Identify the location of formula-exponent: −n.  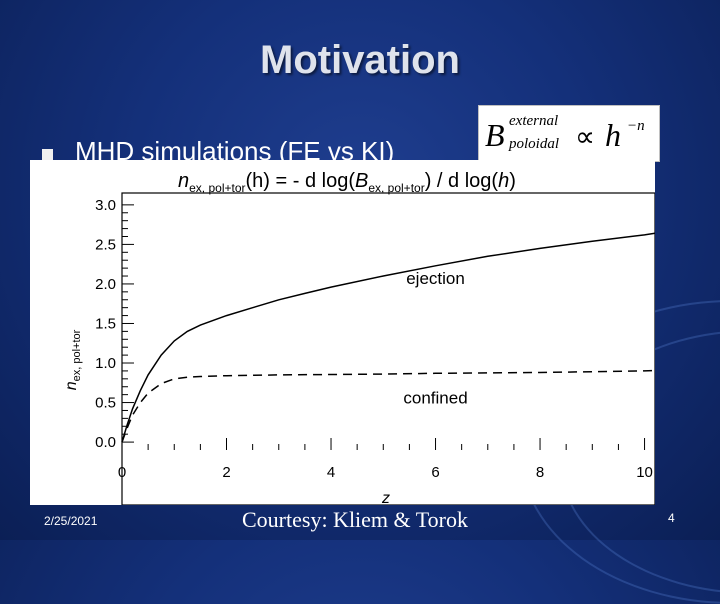
(636, 126).